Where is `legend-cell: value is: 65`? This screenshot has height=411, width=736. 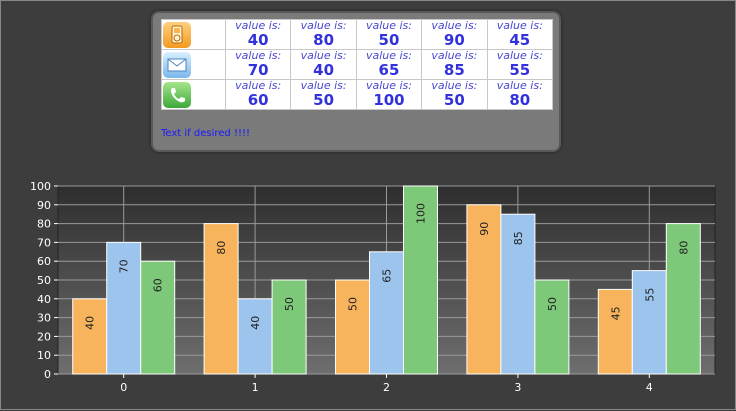 legend-cell: value is: 65 is located at coordinates (389, 64).